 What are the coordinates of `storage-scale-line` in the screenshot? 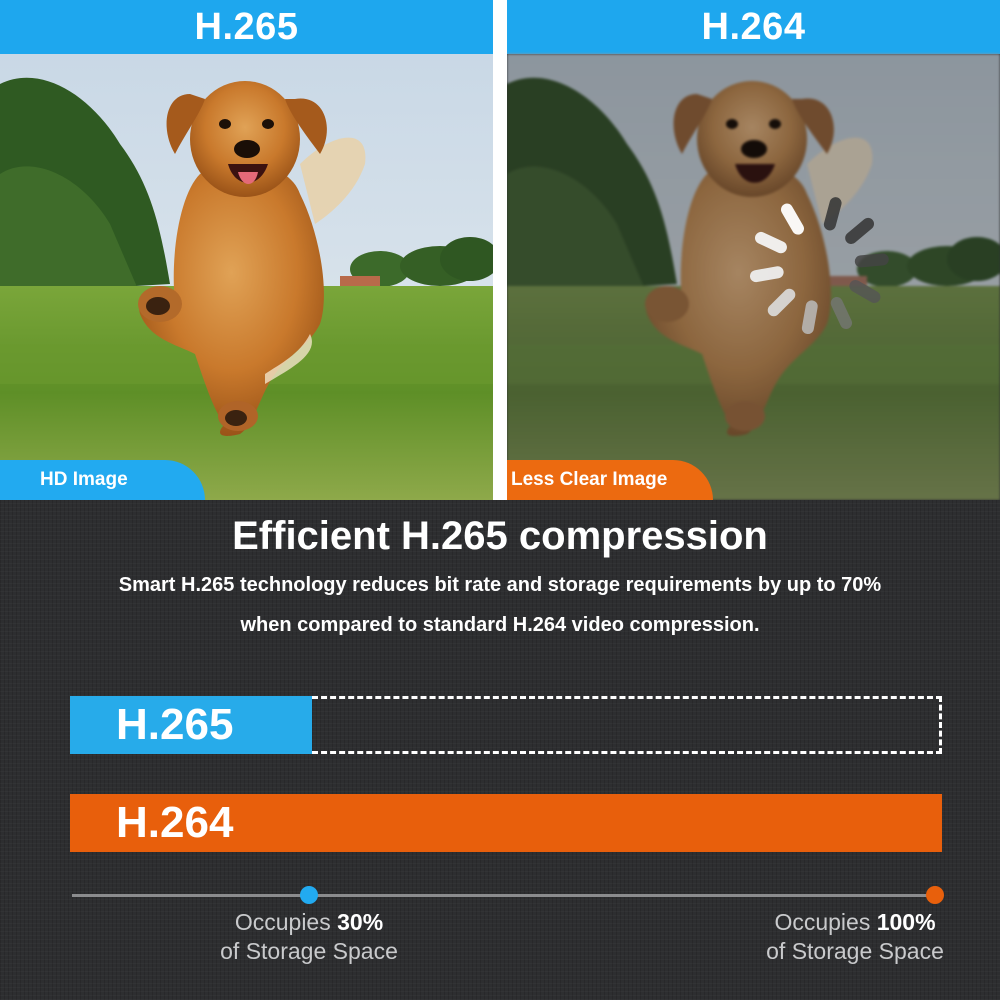 It's located at (505, 895).